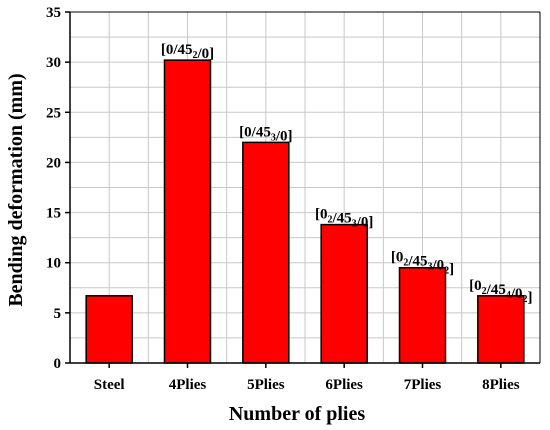 The image size is (550, 430). I want to click on bar-steel, so click(109, 329).